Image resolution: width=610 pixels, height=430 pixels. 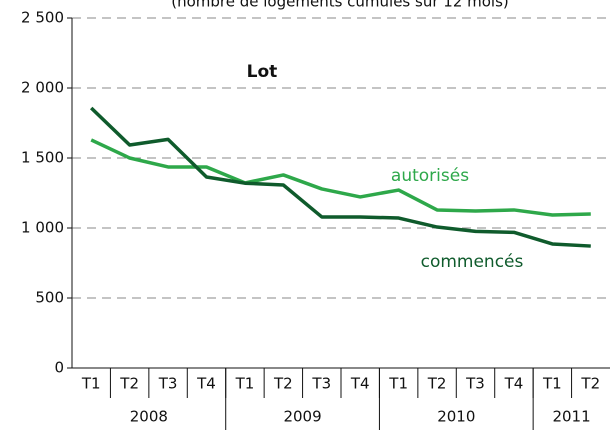 What do you see at coordinates (49, 298) in the screenshot?
I see `y-tick-label: 500` at bounding box center [49, 298].